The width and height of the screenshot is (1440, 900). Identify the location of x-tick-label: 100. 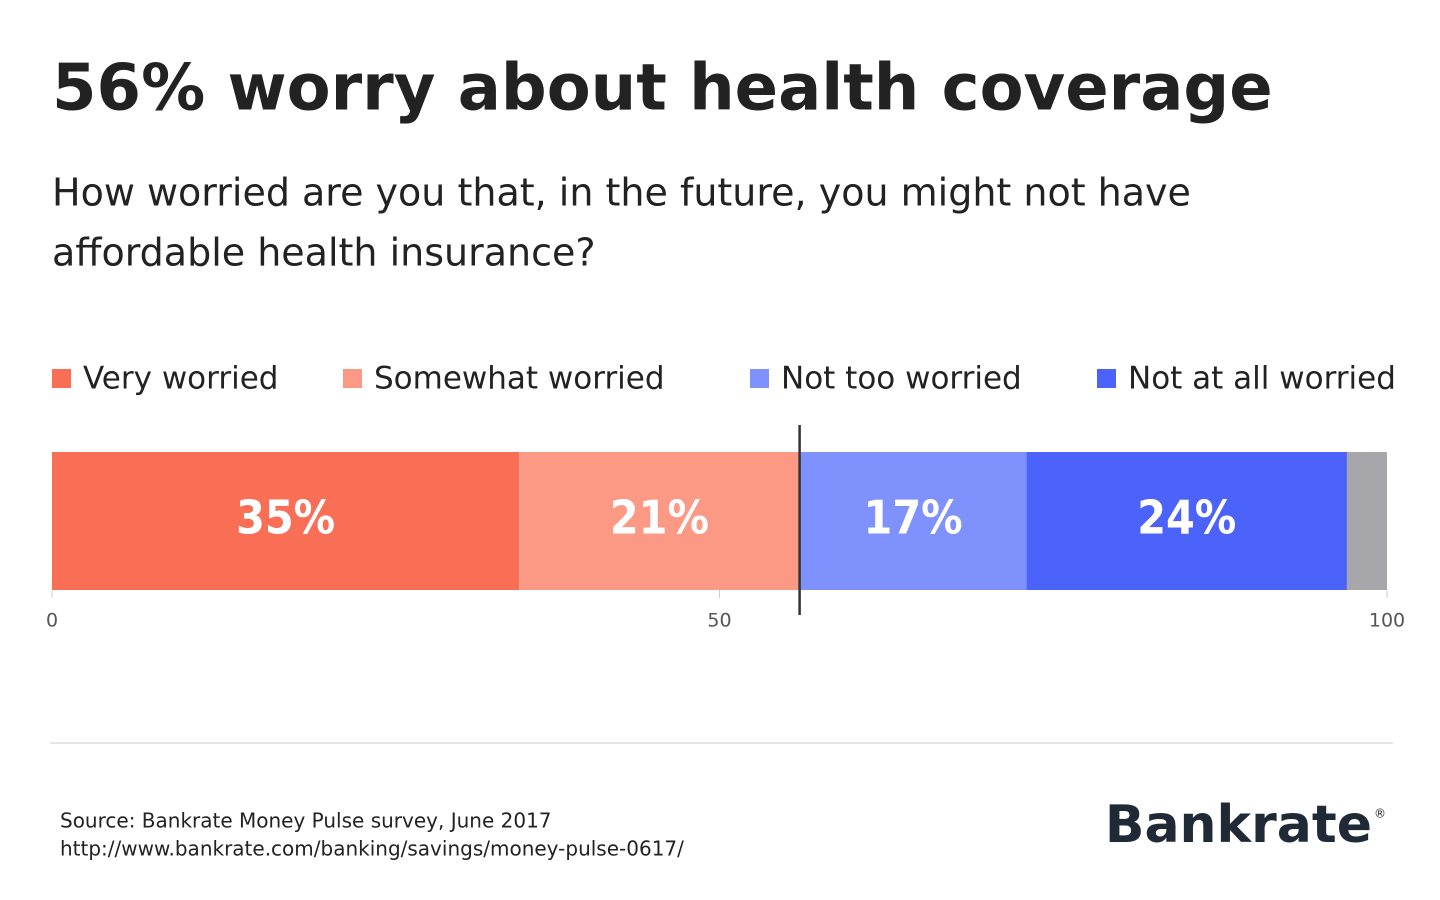
(1387, 621).